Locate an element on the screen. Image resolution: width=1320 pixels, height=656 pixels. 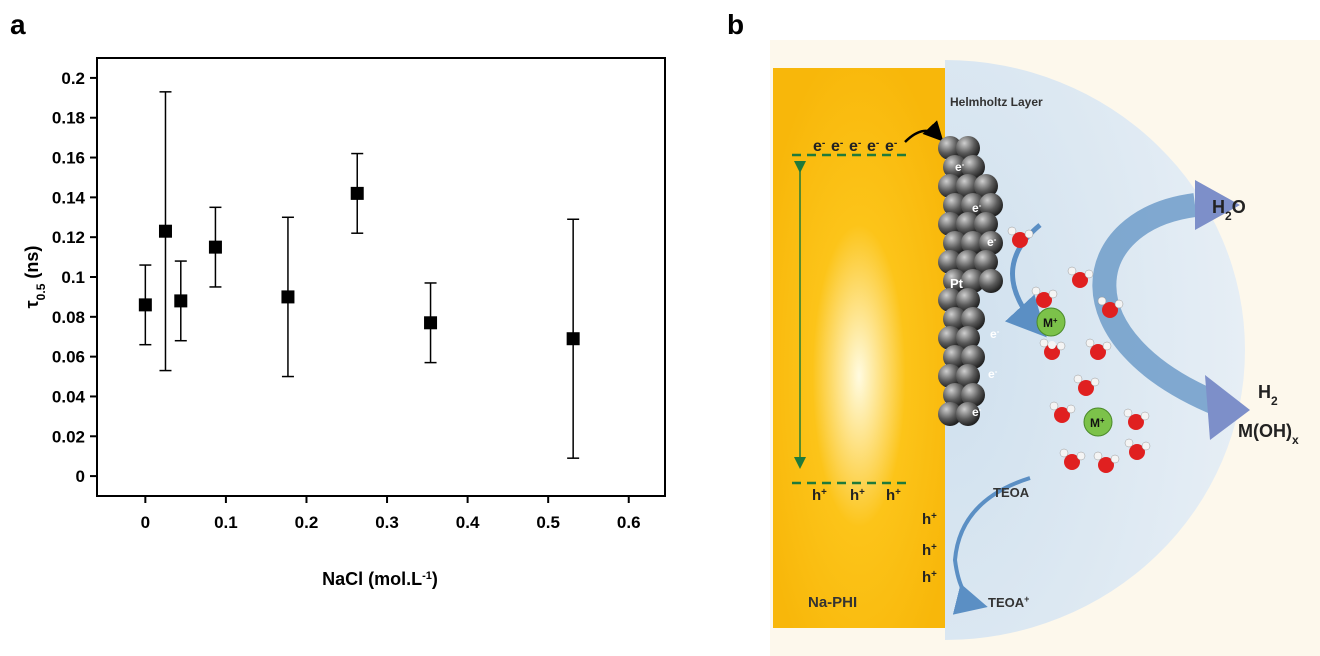
panel-label: b is located at coordinates (735, 24).